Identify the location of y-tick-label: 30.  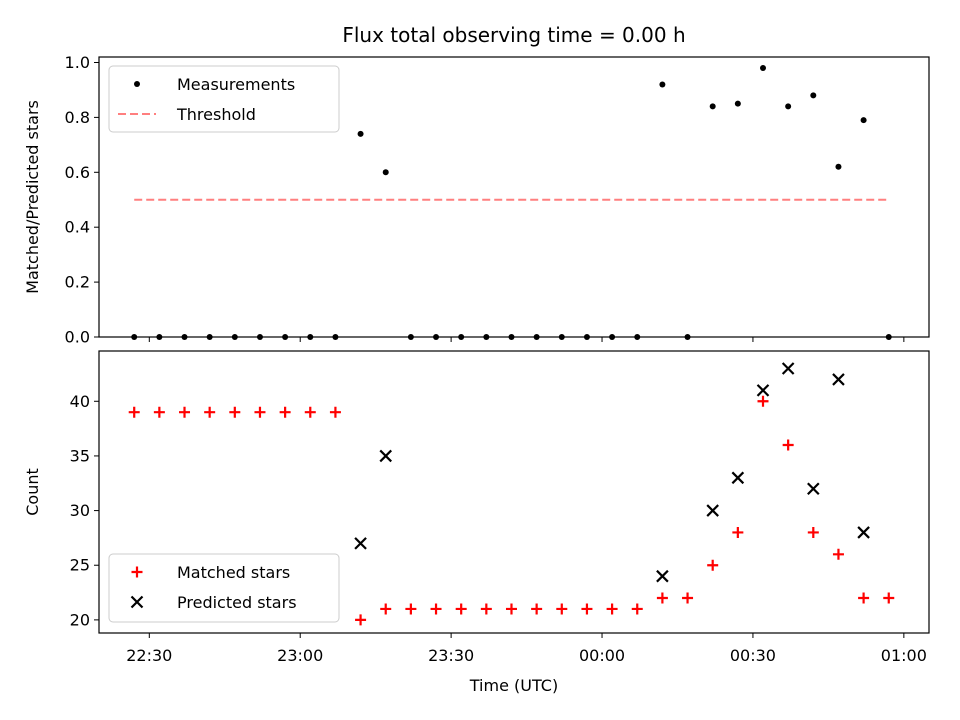
(80, 510).